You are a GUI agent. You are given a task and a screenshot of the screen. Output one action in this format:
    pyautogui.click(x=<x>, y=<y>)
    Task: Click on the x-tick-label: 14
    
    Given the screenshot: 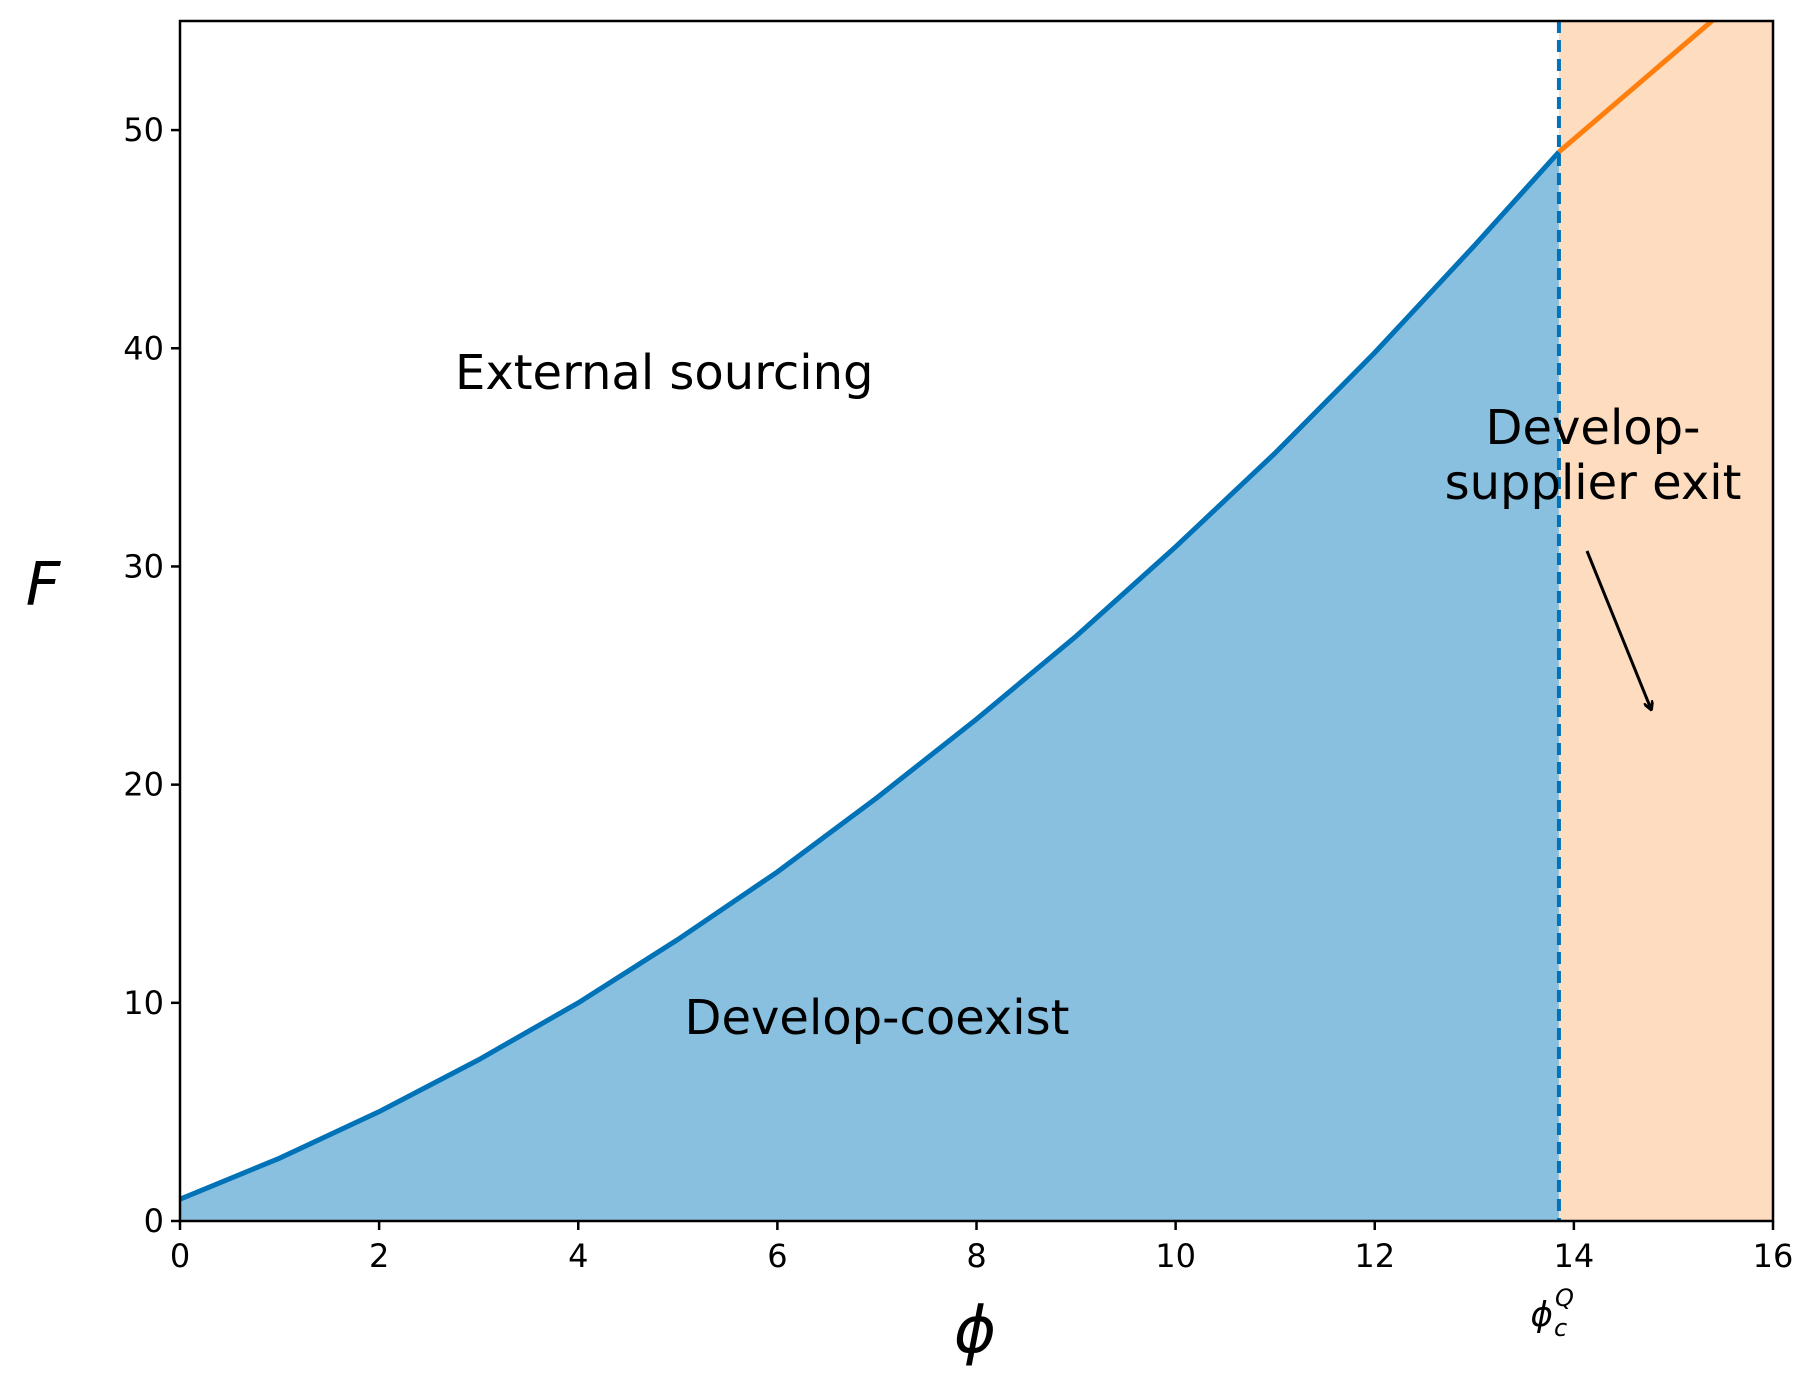 What is the action you would take?
    pyautogui.click(x=1574, y=1256)
    